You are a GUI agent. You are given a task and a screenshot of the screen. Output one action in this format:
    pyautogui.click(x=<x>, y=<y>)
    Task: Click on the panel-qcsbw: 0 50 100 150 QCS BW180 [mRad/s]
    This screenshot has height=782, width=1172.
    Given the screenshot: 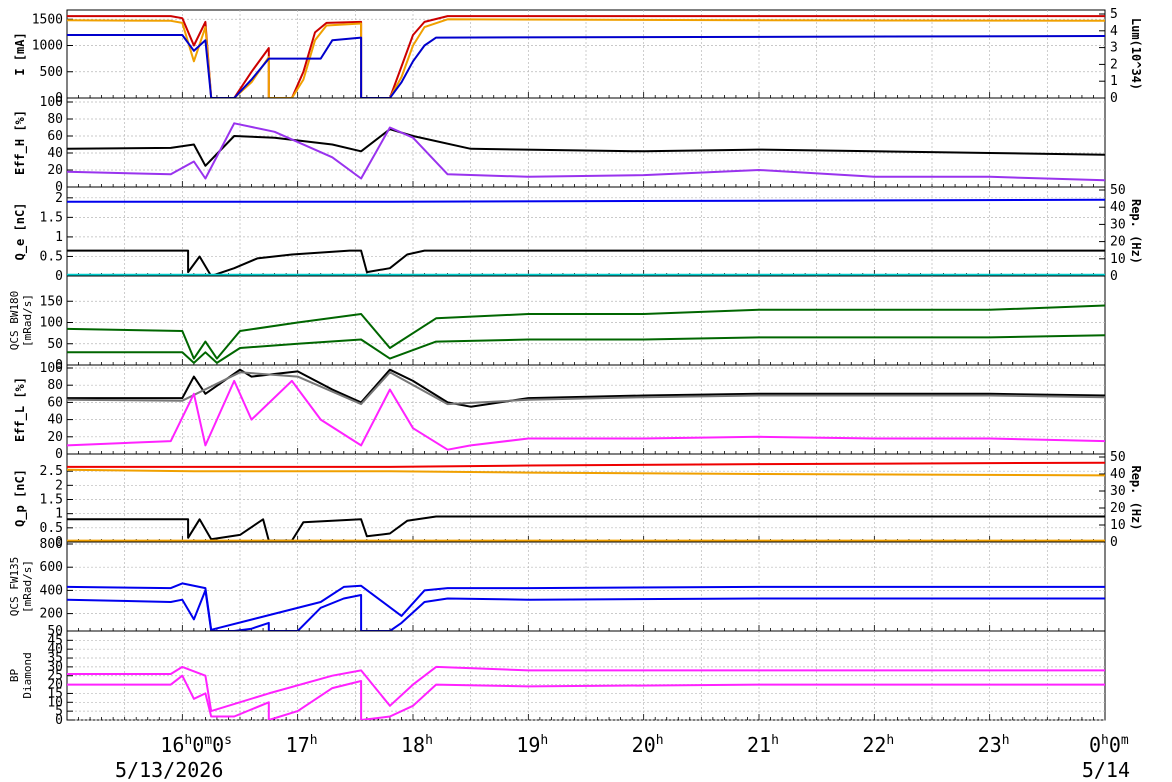 What is the action you would take?
    pyautogui.click(x=557, y=324)
    